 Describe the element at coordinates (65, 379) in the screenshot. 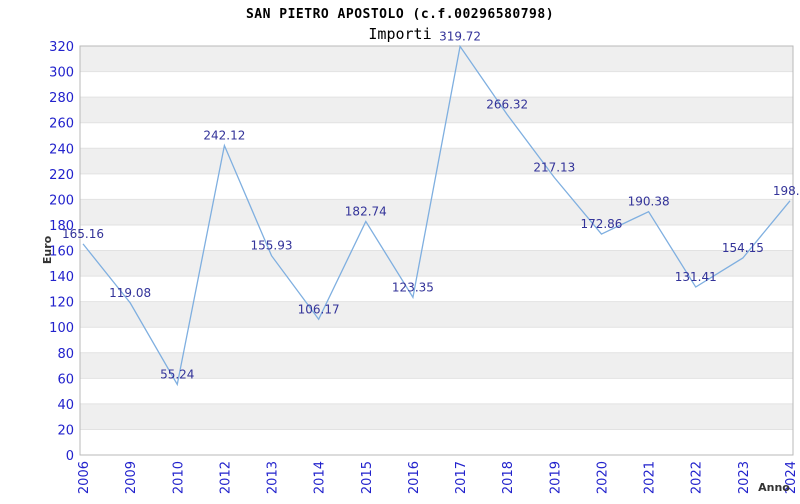

I see `y-tick-label: 60` at that location.